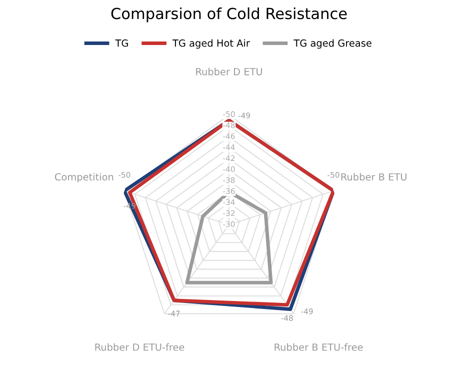 This screenshot has width=458, height=381. I want to click on spoke-label: Rubber D ETU-free, so click(139, 347).